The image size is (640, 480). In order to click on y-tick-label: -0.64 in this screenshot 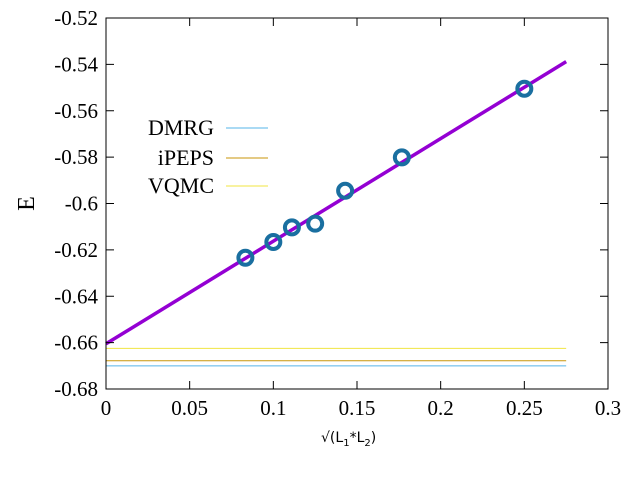, I will do `click(76, 296)`.